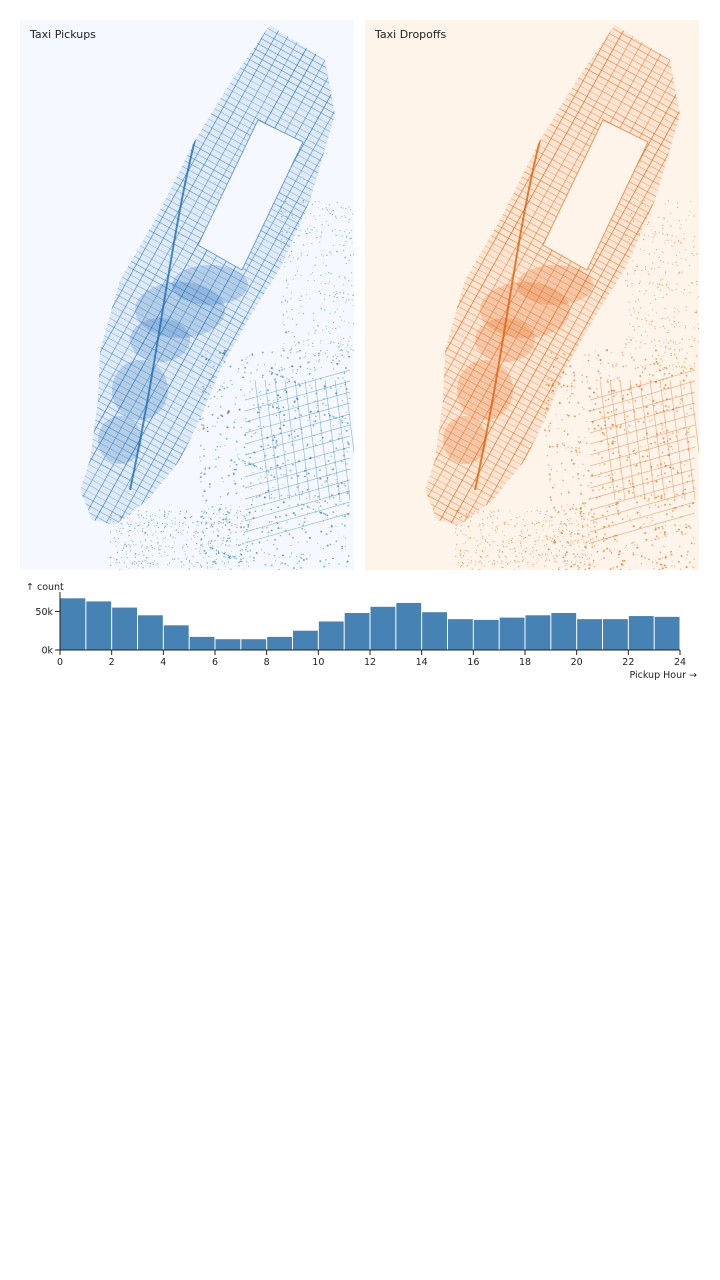 This screenshot has width=720, height=1280. Describe the element at coordinates (663, 675) in the screenshot. I see `x-axis-label: Pickup Hour →` at that location.